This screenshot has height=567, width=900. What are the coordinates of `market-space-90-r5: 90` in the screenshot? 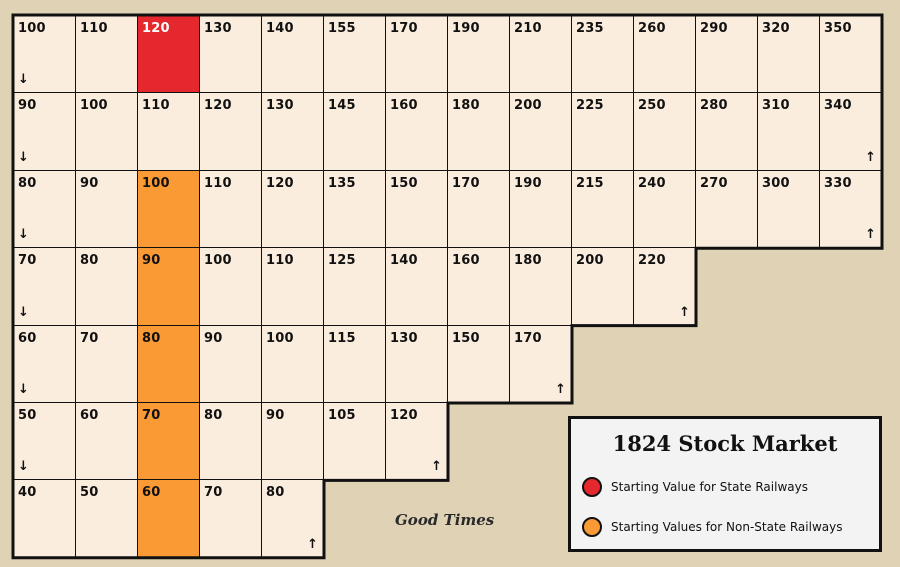 It's located at (292, 441).